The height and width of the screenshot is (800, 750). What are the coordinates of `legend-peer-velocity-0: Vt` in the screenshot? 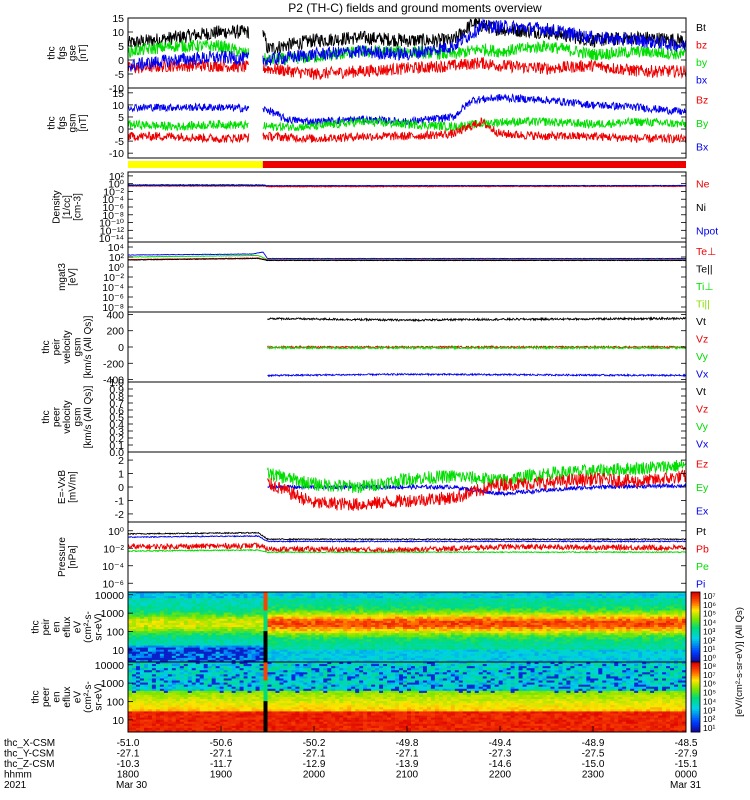 It's located at (701, 392).